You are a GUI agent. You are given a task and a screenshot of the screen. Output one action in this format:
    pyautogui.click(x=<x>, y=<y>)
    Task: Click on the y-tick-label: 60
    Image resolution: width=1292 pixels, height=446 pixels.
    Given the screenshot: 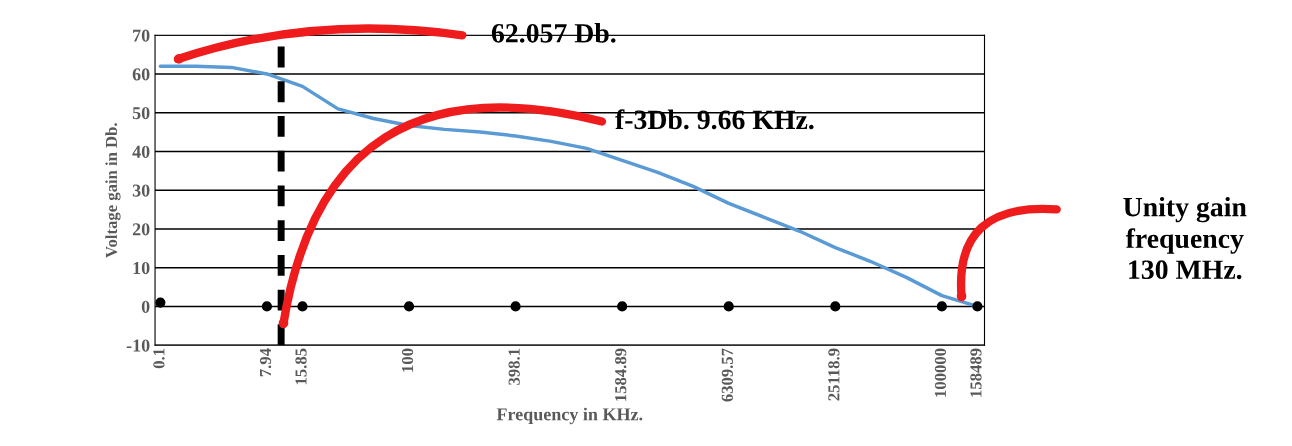 What is the action you would take?
    pyautogui.click(x=141, y=74)
    